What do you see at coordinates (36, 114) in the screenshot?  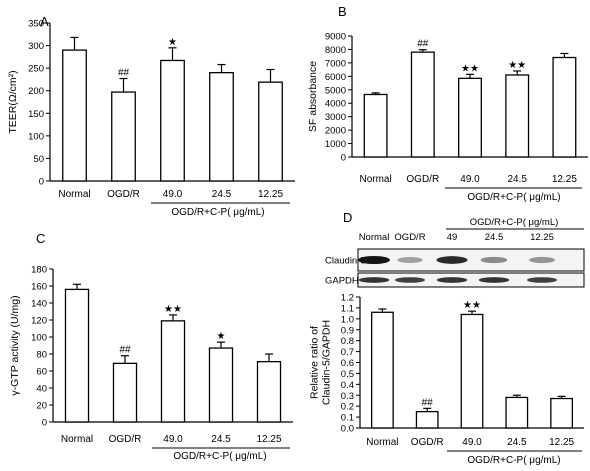 I see `y-tick-label: 150` at bounding box center [36, 114].